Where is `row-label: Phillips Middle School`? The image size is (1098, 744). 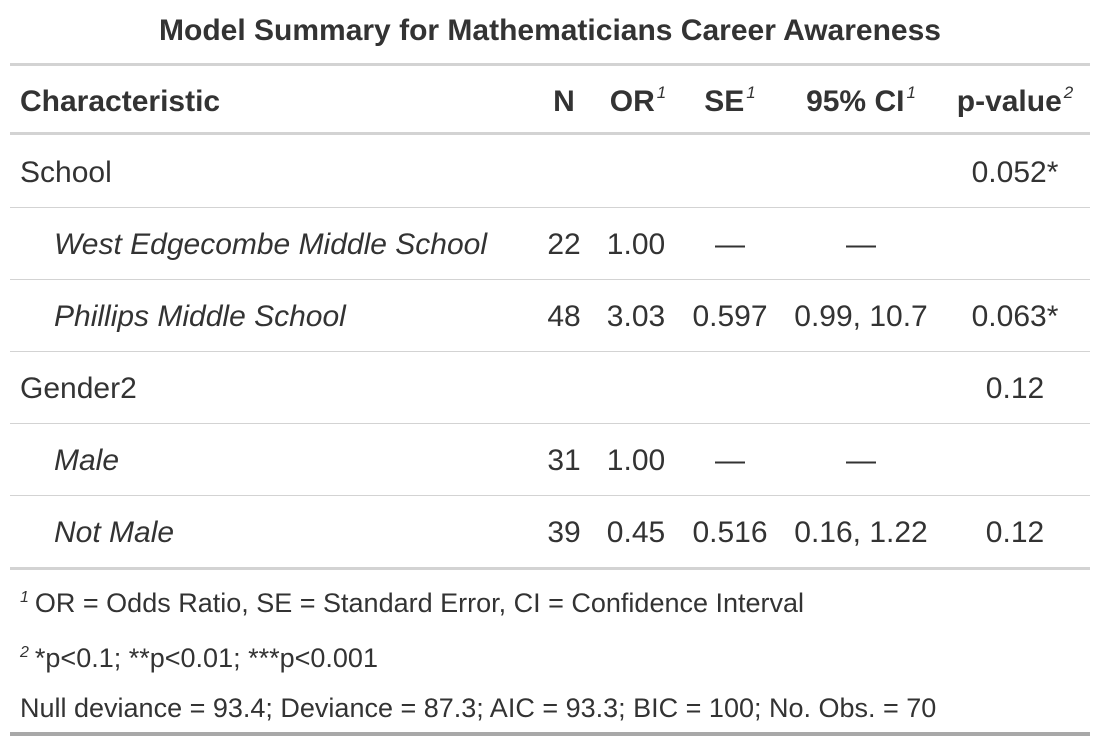
row-label: Phillips Middle School is located at coordinates (200, 316).